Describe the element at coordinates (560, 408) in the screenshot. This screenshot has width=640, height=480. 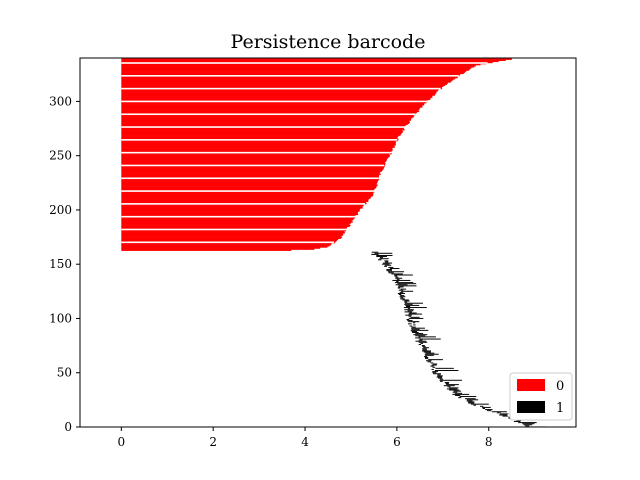
I see `legend-label-1: 1` at that location.